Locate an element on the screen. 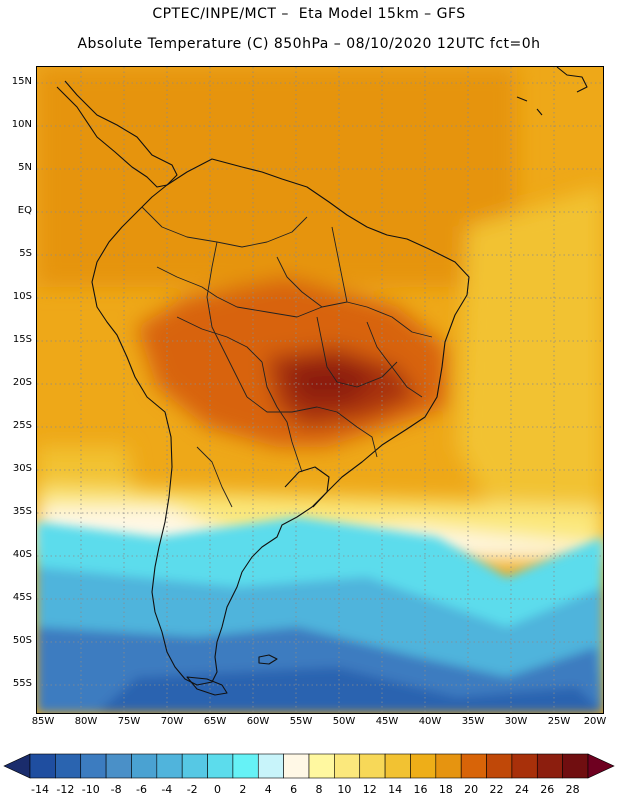 The width and height of the screenshot is (618, 800). lat-label: 50S is located at coordinates (22, 640).